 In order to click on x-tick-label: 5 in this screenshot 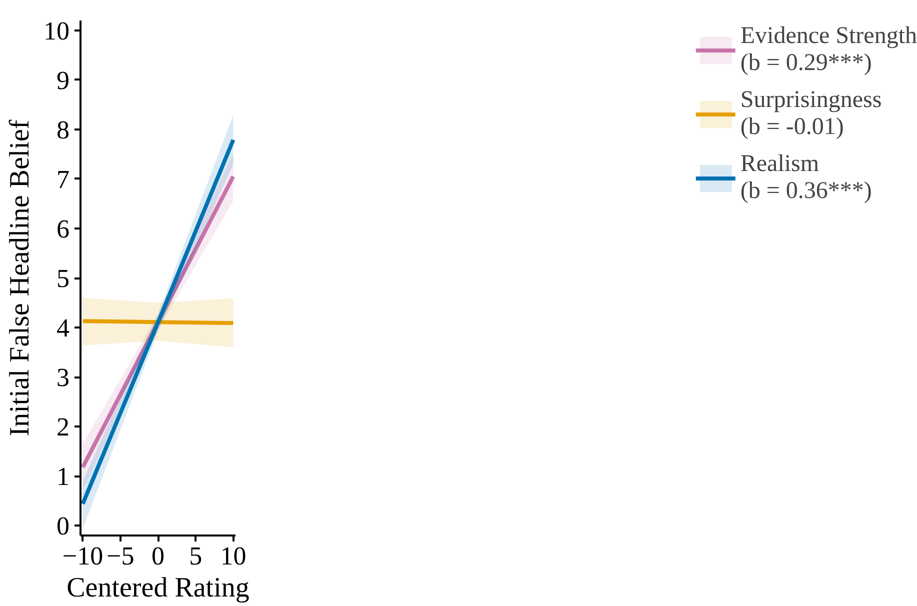, I will do `click(195, 556)`.